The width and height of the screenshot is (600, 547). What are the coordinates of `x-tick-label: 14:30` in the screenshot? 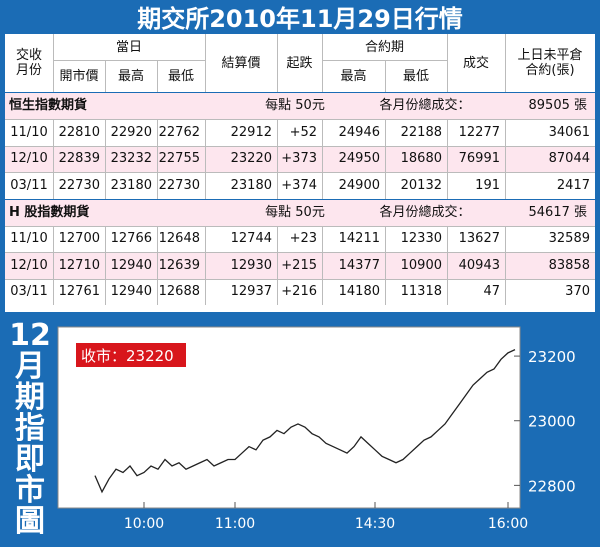 It's located at (375, 524).